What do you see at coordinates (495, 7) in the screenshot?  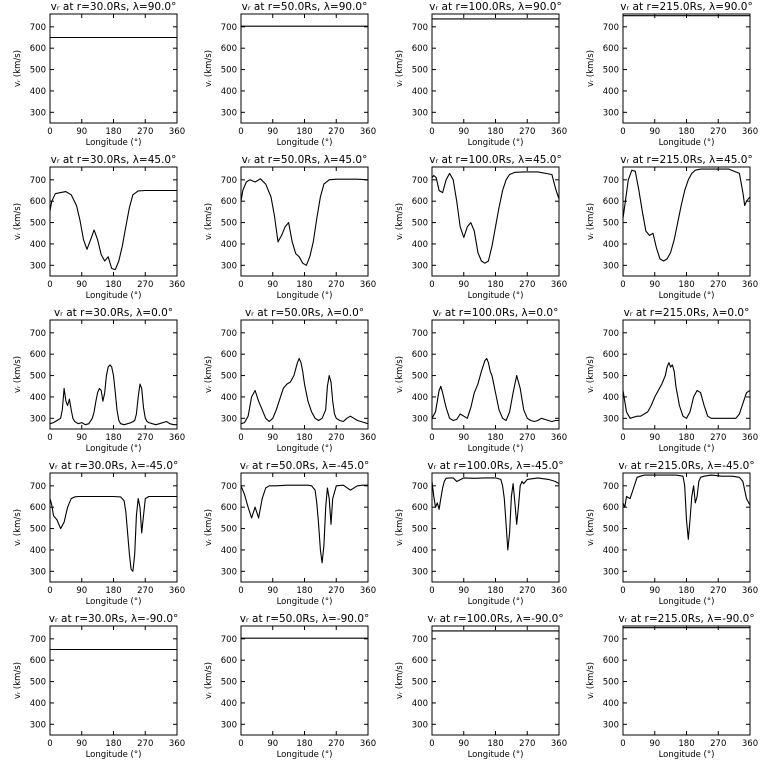 I see `panel-title: vᵣ at r=100.0Rs, λ=90.0°` at bounding box center [495, 7].